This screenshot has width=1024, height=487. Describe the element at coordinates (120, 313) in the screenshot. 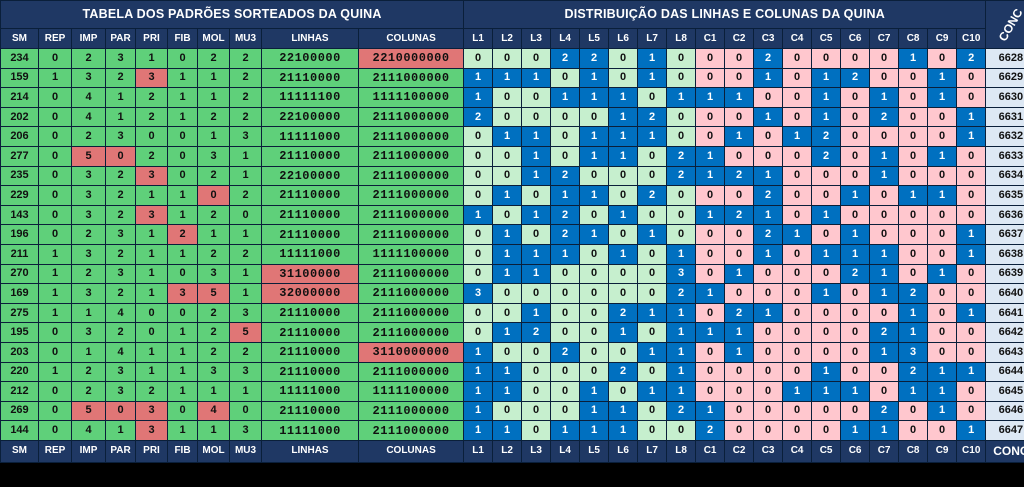

I see `cell-par: 4` at that location.